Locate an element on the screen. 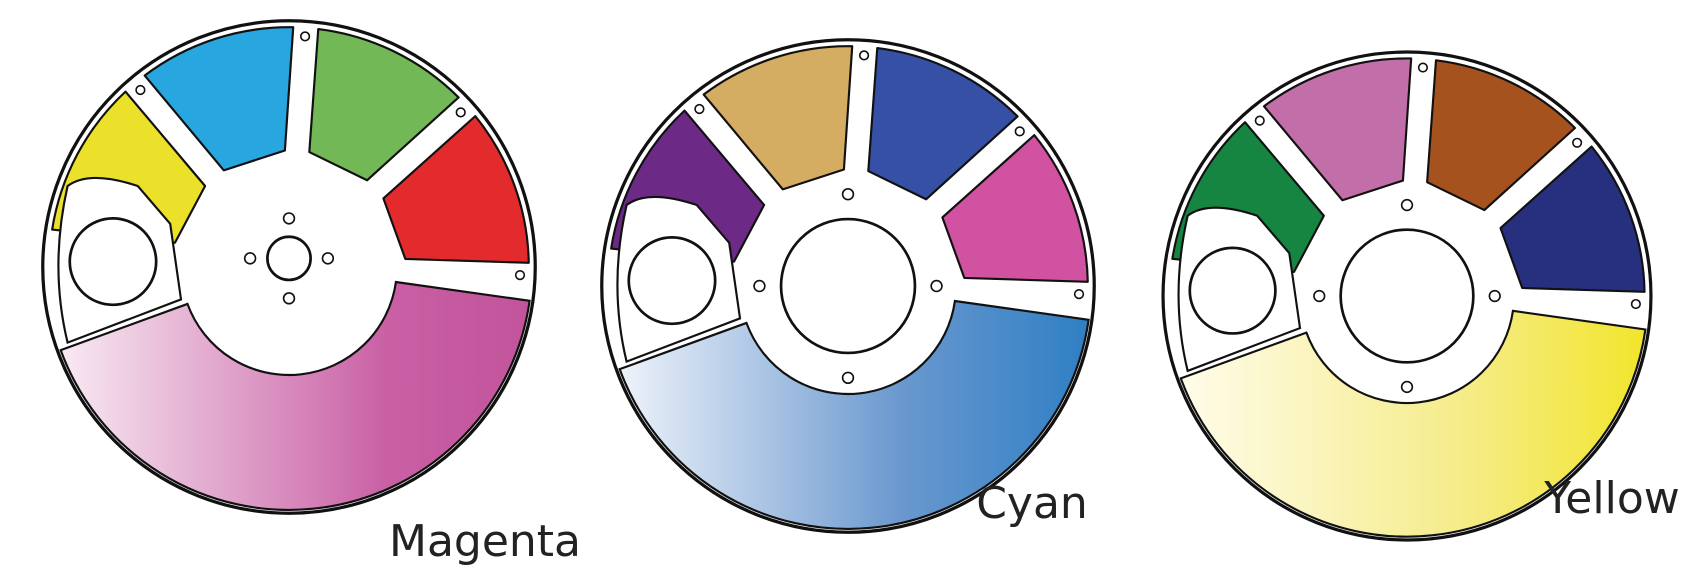 This screenshot has height=585, width=1681. wheel-label: Magenta is located at coordinates (485, 541).